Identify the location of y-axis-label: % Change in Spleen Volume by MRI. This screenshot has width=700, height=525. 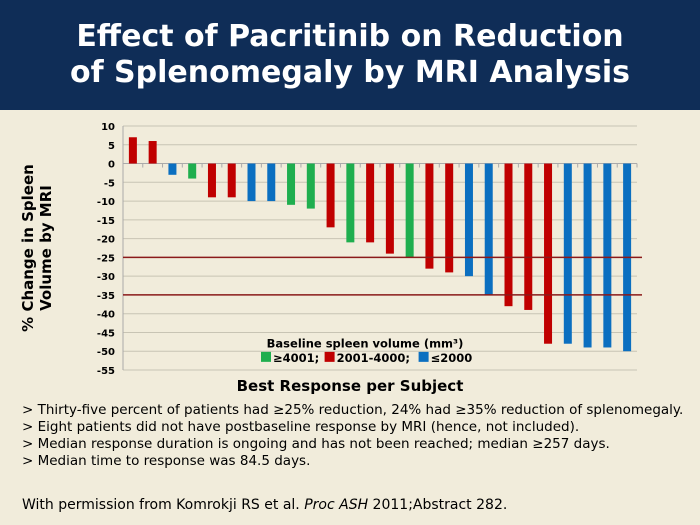
(37, 248).